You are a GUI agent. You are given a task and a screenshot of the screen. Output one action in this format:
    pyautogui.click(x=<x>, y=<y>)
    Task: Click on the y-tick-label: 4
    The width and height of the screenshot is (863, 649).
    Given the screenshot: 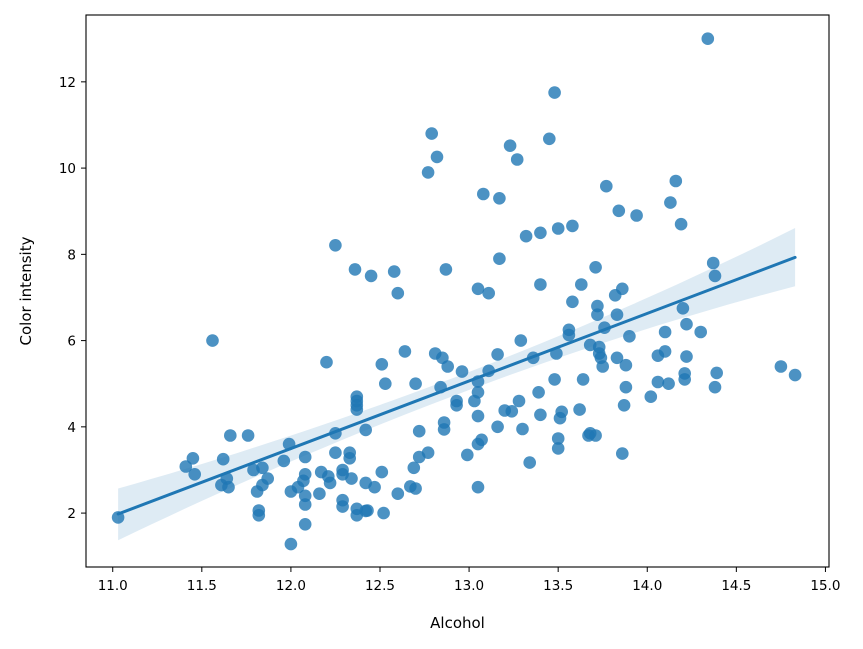 What is the action you would take?
    pyautogui.click(x=71, y=428)
    